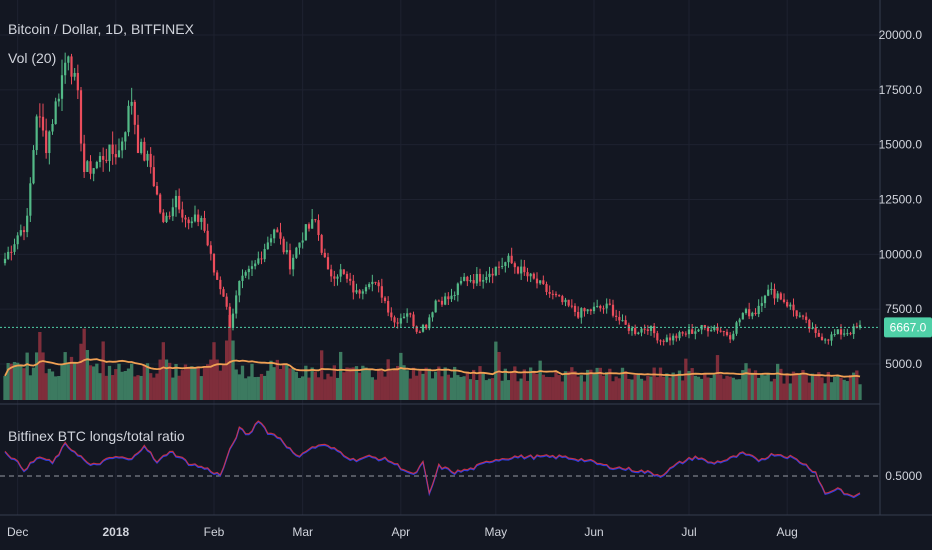 This screenshot has width=932, height=550. I want to click on price-tick-label: 20000.0, so click(901, 35).